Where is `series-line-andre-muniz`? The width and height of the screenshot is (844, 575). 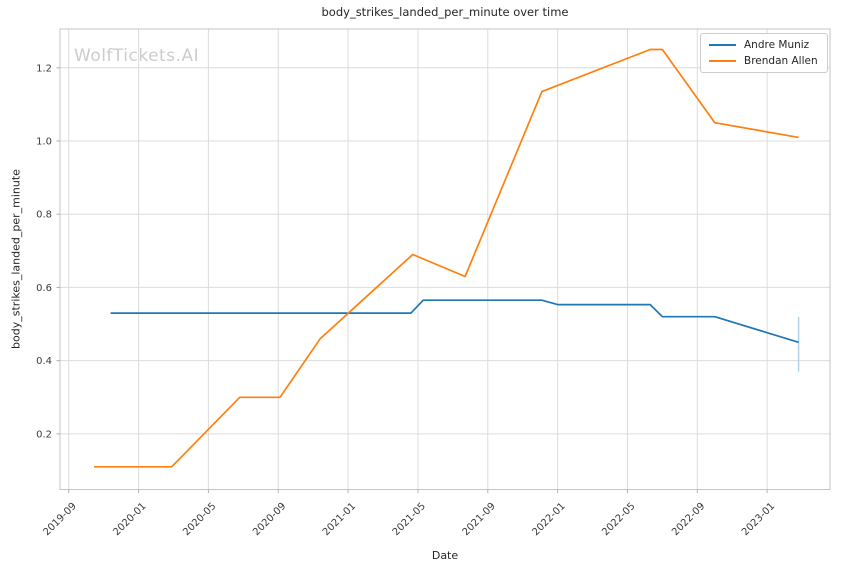
series-line-andre-muniz is located at coordinates (454, 321).